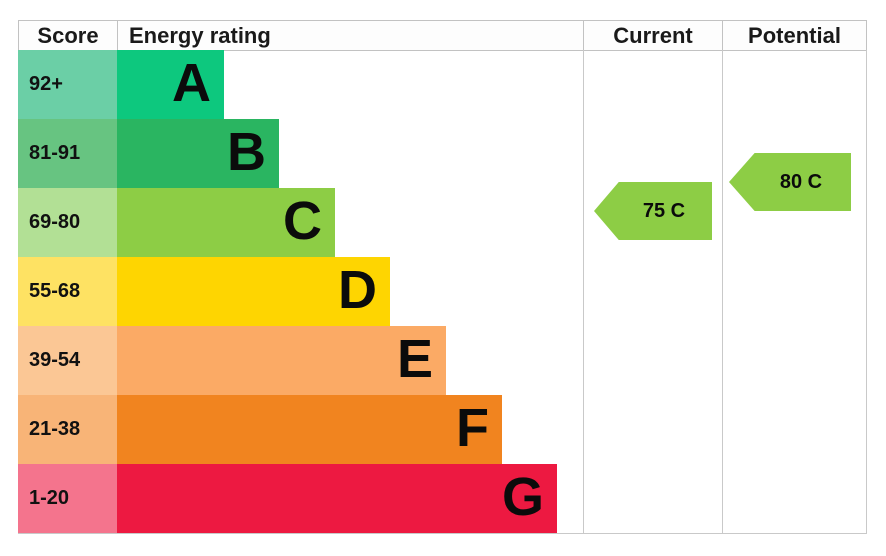 The width and height of the screenshot is (886, 556). I want to click on band-letter-b: B, so click(246, 152).